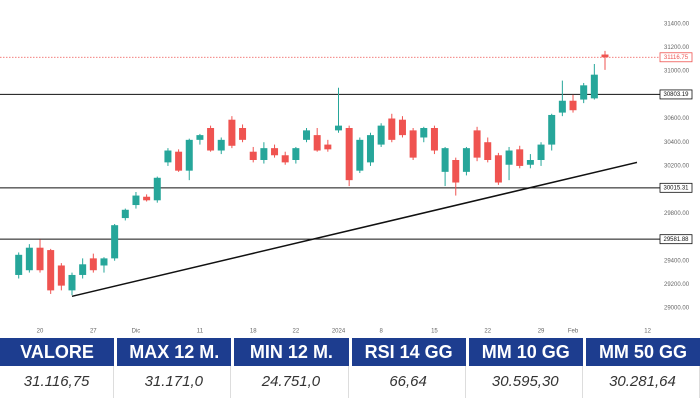 Image resolution: width=700 pixels, height=400 pixels. Describe the element at coordinates (541, 332) in the screenshot. I see `x-tick-label: 29` at that location.